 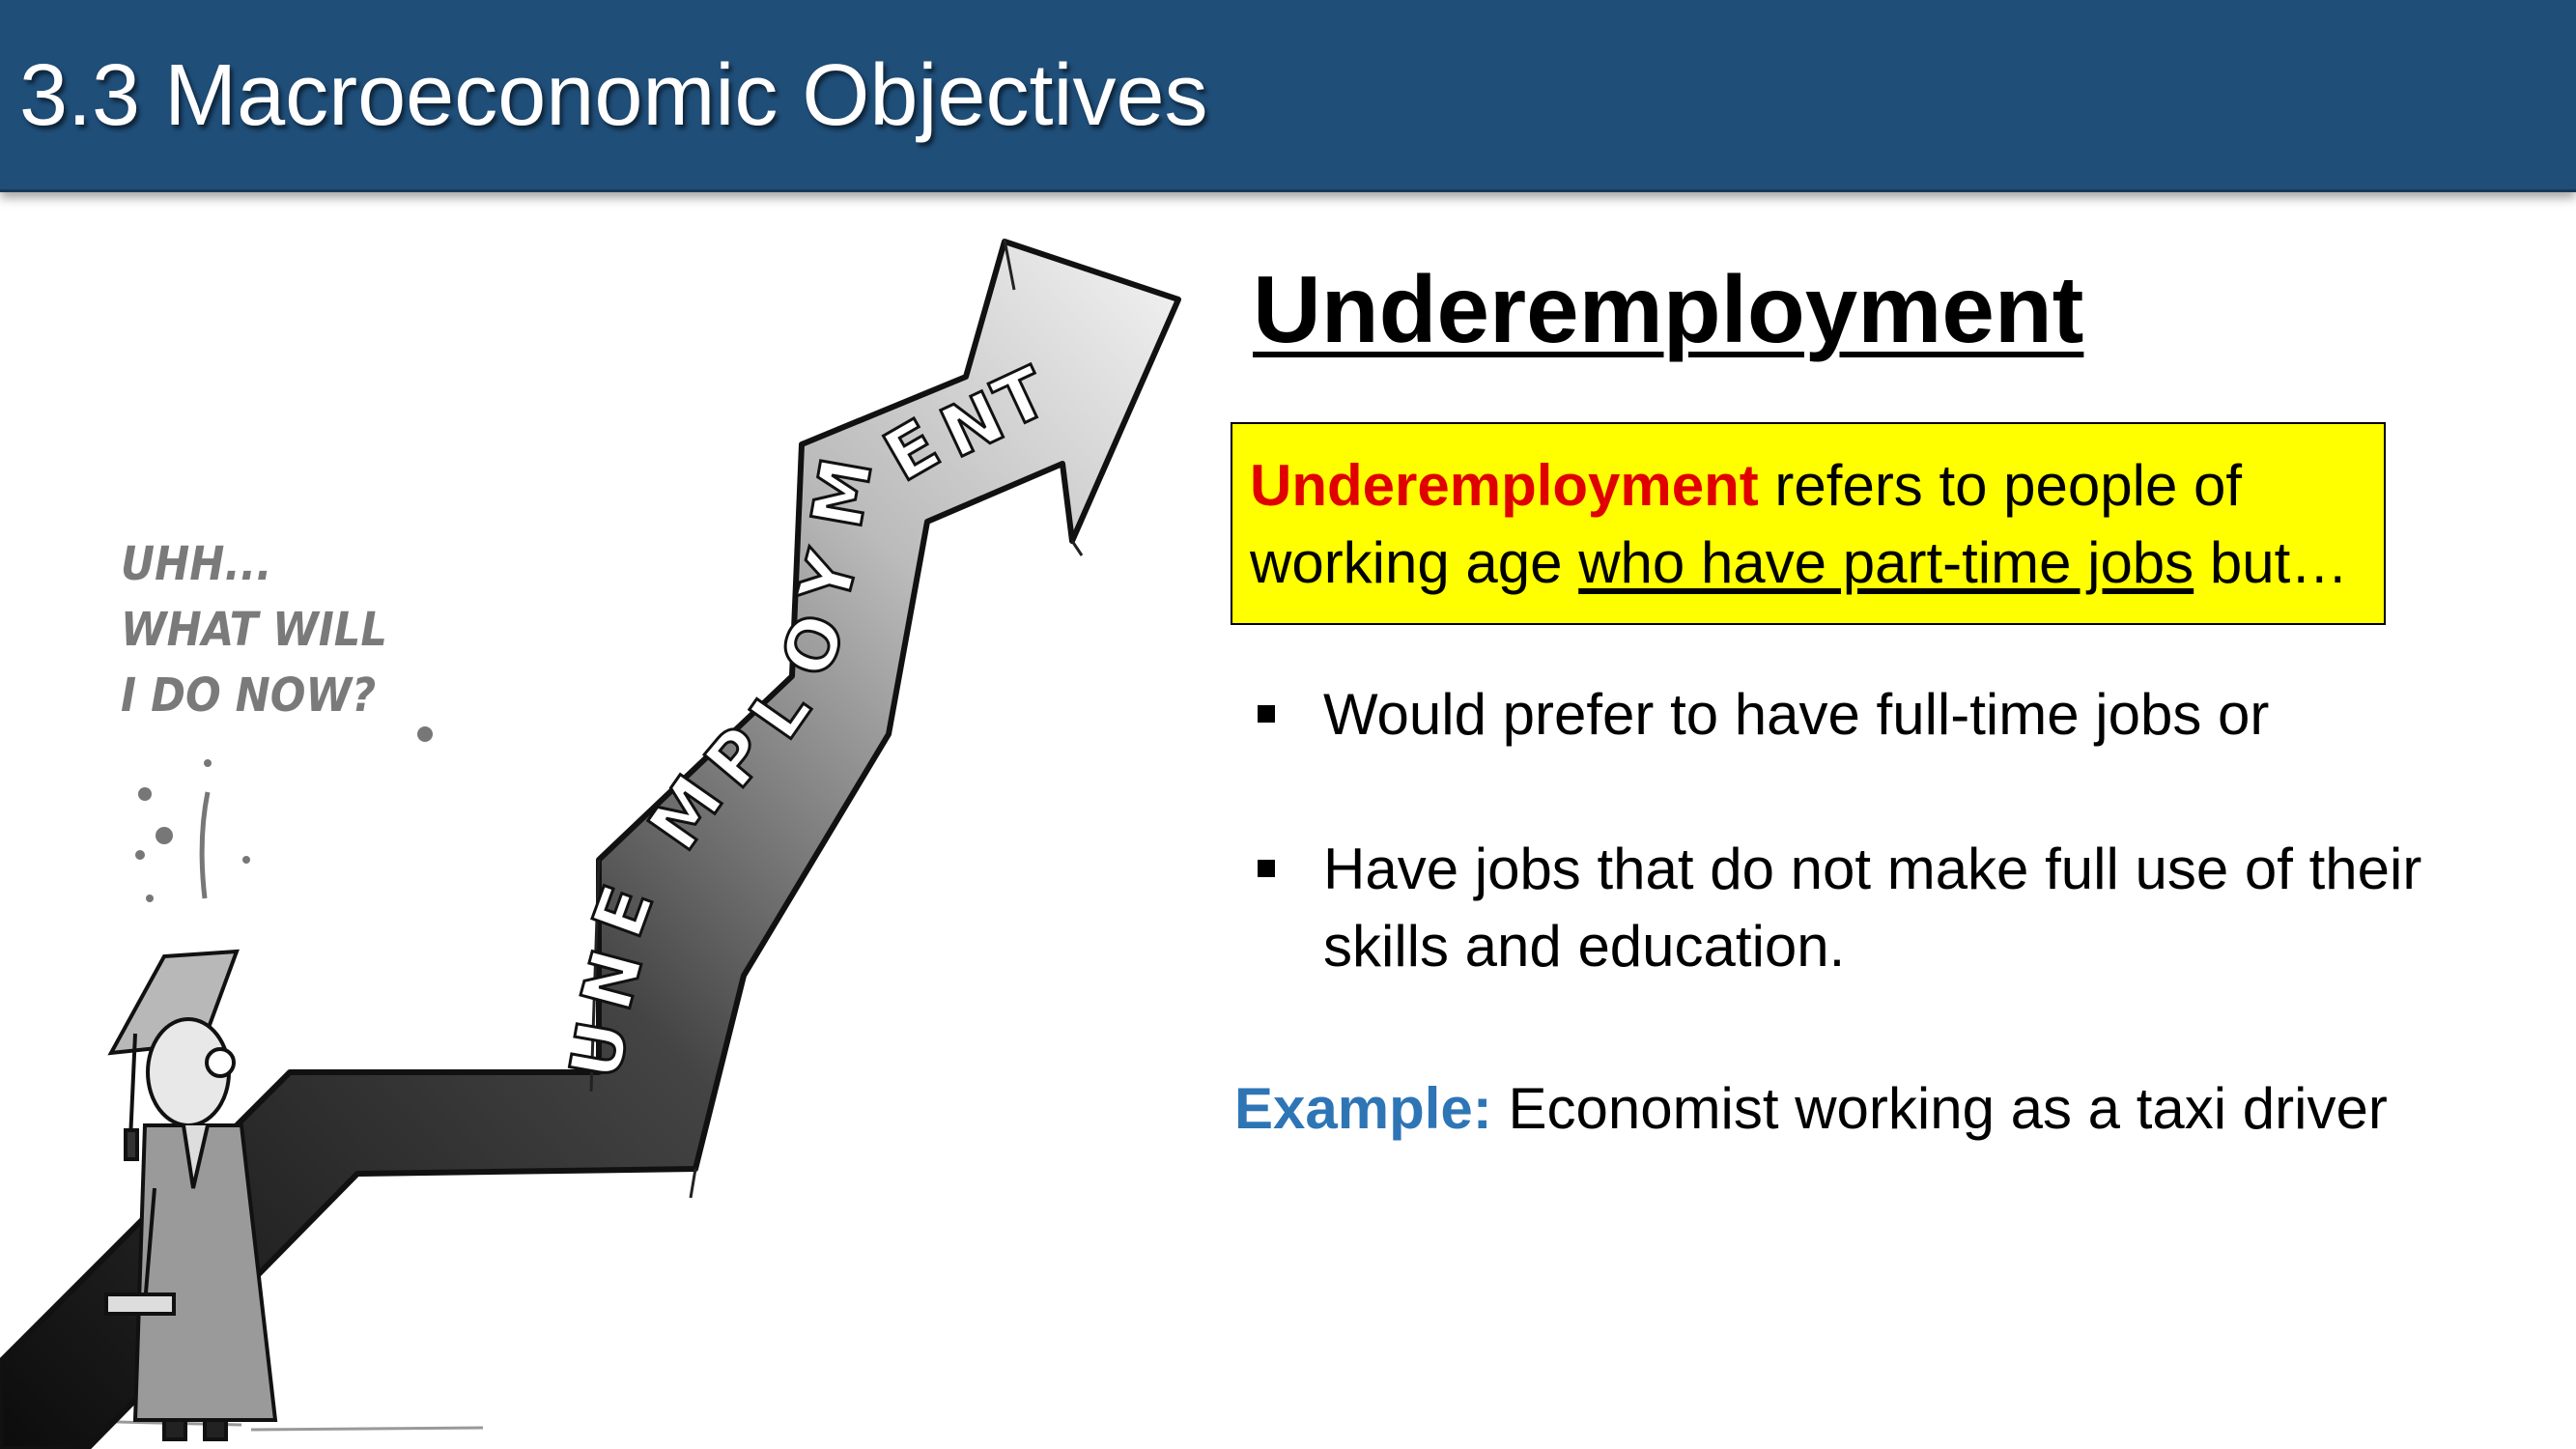 I want to click on sketch-strokes, so click(x=836, y=719).